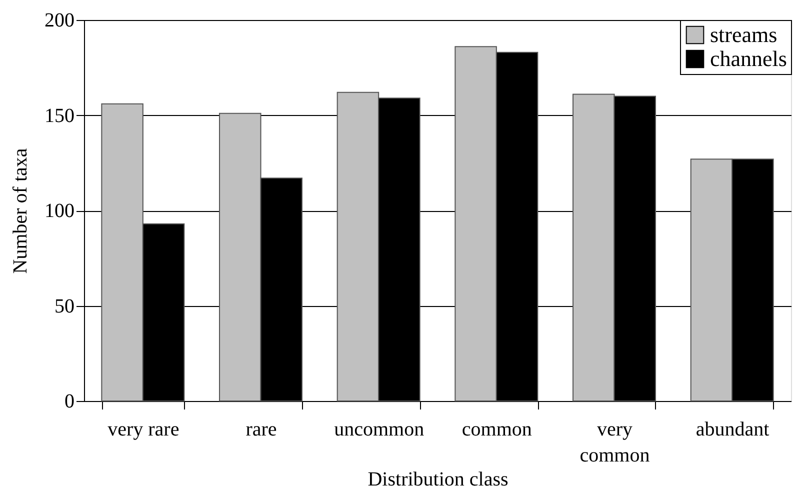  What do you see at coordinates (69, 401) in the screenshot?
I see `y-tick-label: 0` at bounding box center [69, 401].